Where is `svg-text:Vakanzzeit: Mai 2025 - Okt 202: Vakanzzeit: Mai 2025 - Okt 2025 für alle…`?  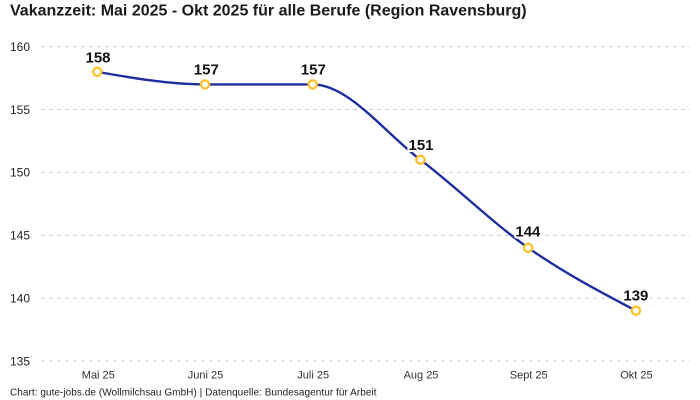
svg-text:Vakanzzeit: Mai 2025 - Okt 202: Vakanzzeit: Mai 2025 - Okt 2025 für alle… is located at coordinates (268, 11).